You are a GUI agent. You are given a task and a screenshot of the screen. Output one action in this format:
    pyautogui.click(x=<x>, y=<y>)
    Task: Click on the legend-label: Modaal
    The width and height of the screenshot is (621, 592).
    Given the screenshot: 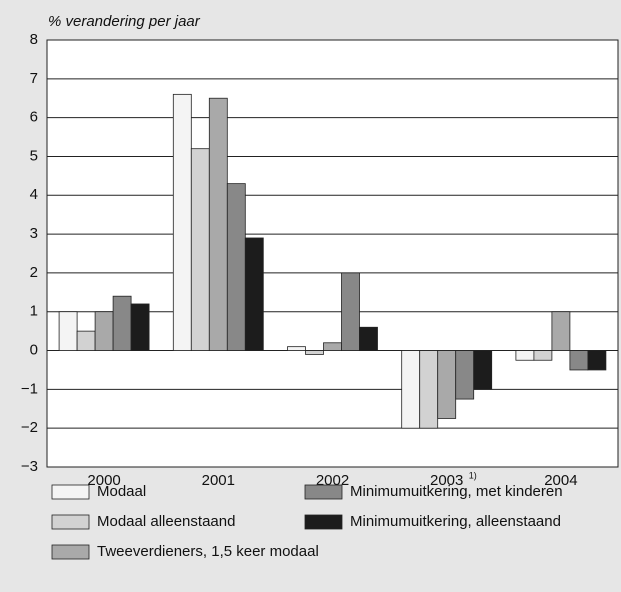 What is the action you would take?
    pyautogui.click(x=121, y=491)
    